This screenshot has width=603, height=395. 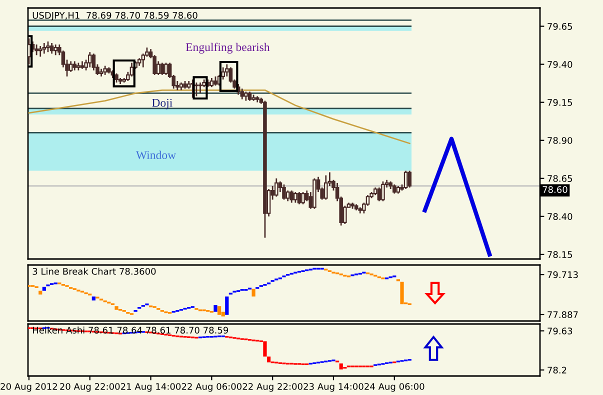 I want to click on y-tick-label: 79.65, so click(x=560, y=26).